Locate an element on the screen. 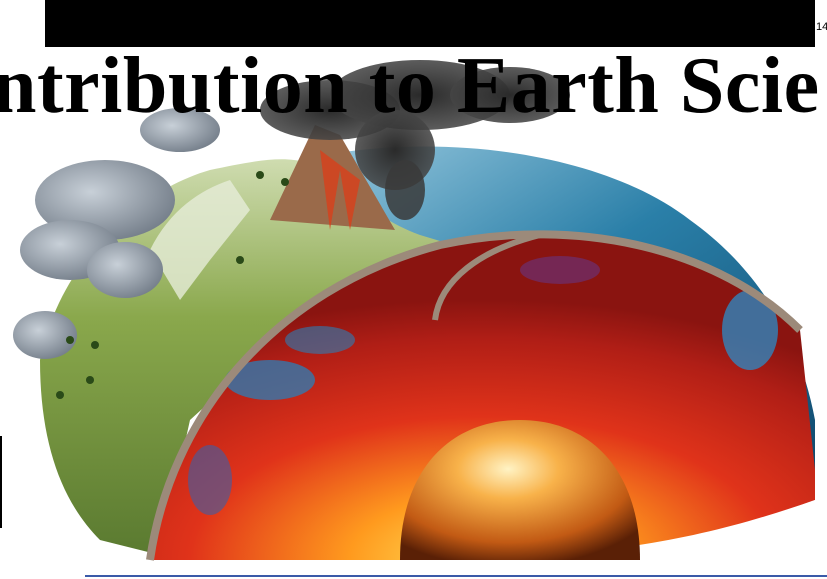  left-edge-marker is located at coordinates (1, 482).